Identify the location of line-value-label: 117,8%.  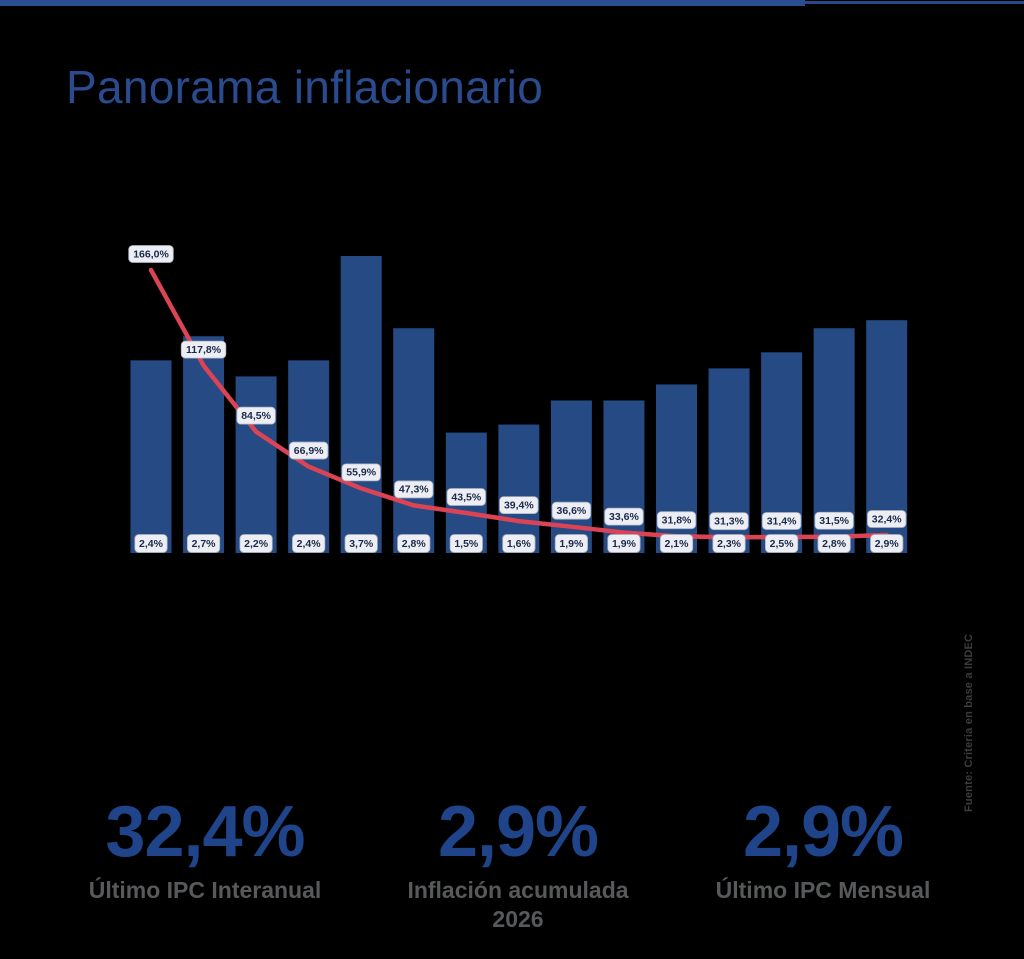
(204, 350).